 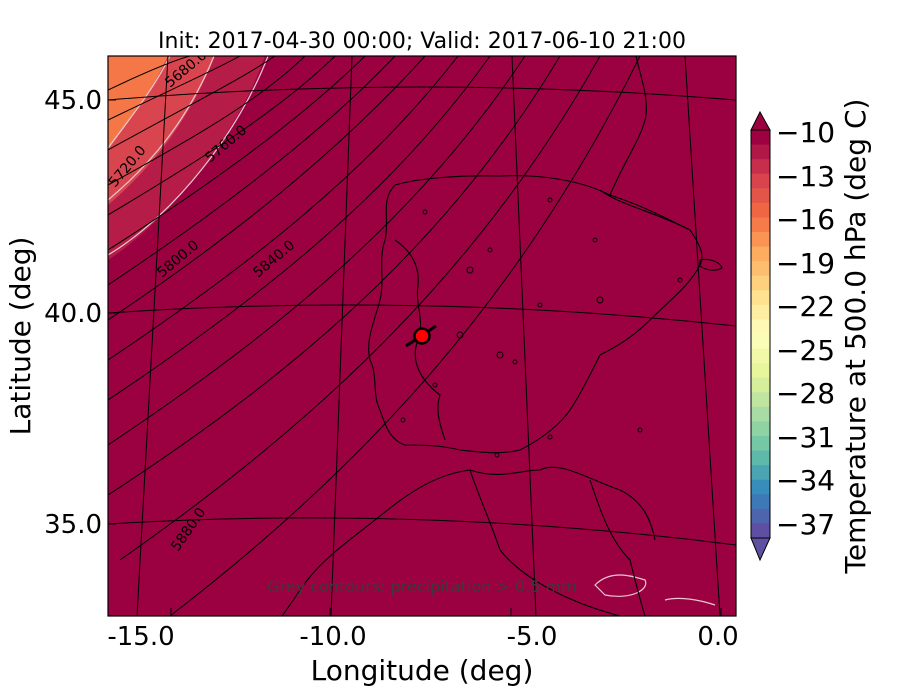 What do you see at coordinates (805, 176) in the screenshot?
I see `colorbar-tick-label: −13` at bounding box center [805, 176].